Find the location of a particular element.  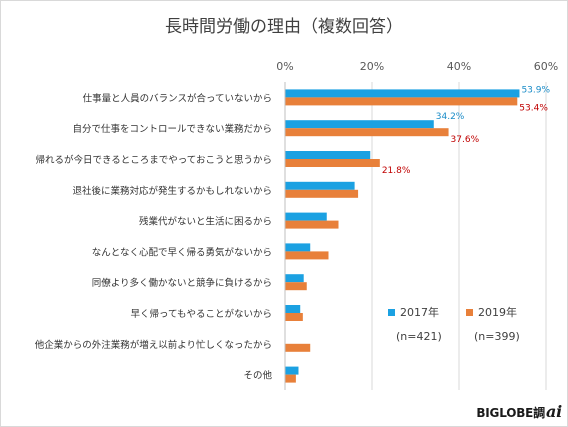

legend-n-2019: (n=399) is located at coordinates (497, 336).